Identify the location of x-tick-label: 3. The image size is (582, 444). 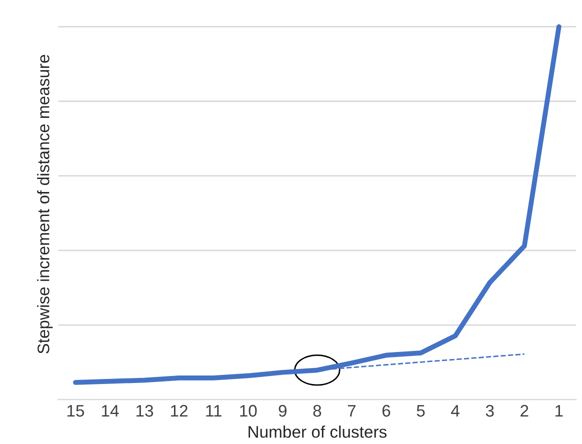
(490, 410).